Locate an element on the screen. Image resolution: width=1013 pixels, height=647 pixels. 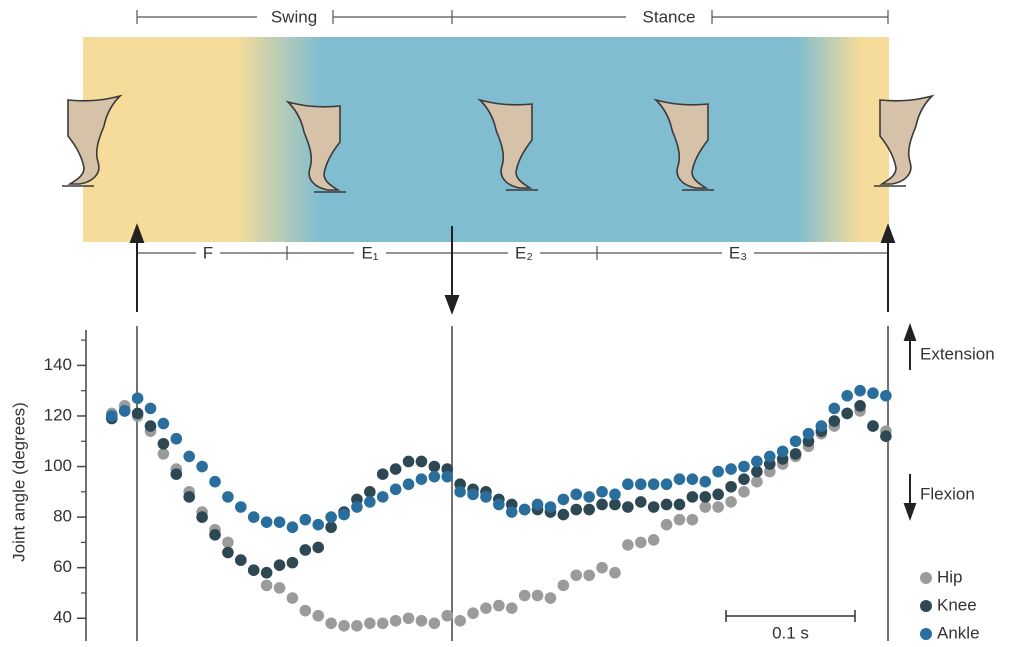
subphase-bracket is located at coordinates (512, 253).